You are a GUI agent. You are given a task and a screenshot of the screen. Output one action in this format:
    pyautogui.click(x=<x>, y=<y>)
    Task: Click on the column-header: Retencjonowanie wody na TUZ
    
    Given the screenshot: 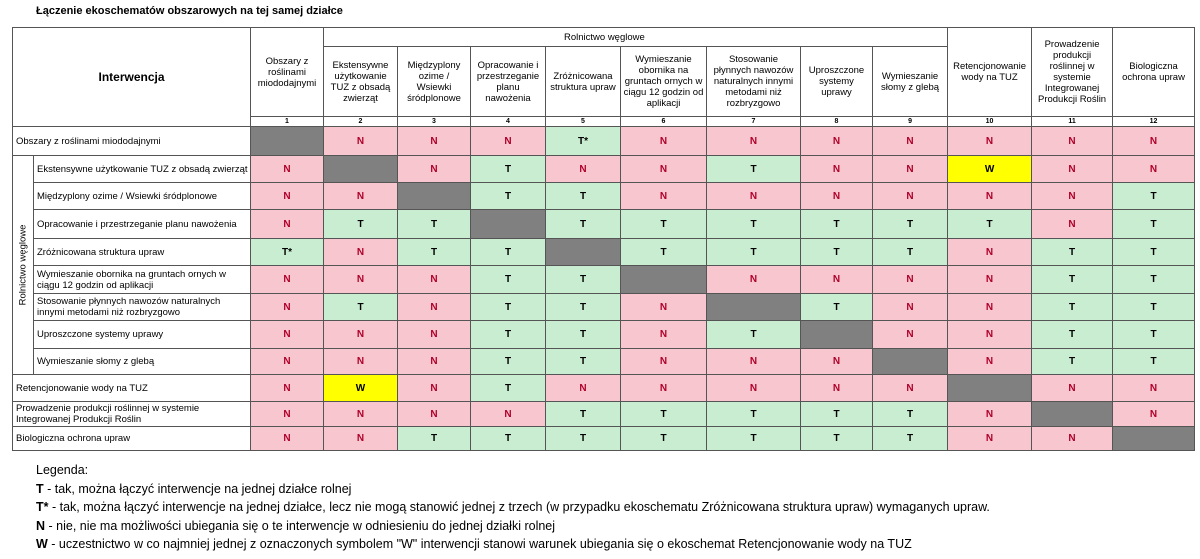 What is the action you would take?
    pyautogui.click(x=990, y=72)
    